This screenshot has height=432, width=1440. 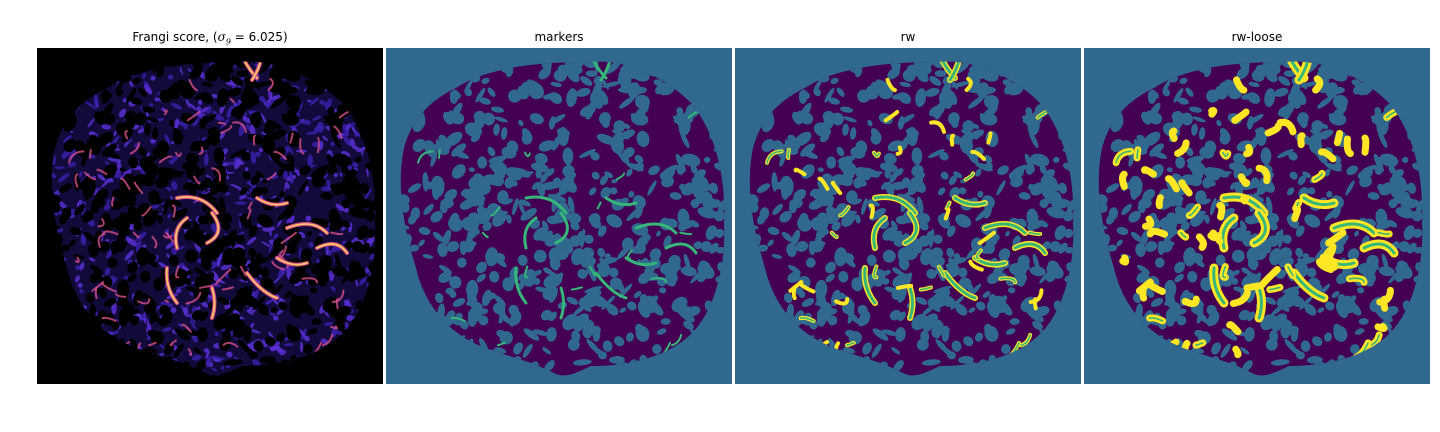 I want to click on frangi-panel-title: Frangi score, (σ9 = 6.025), so click(x=210, y=39).